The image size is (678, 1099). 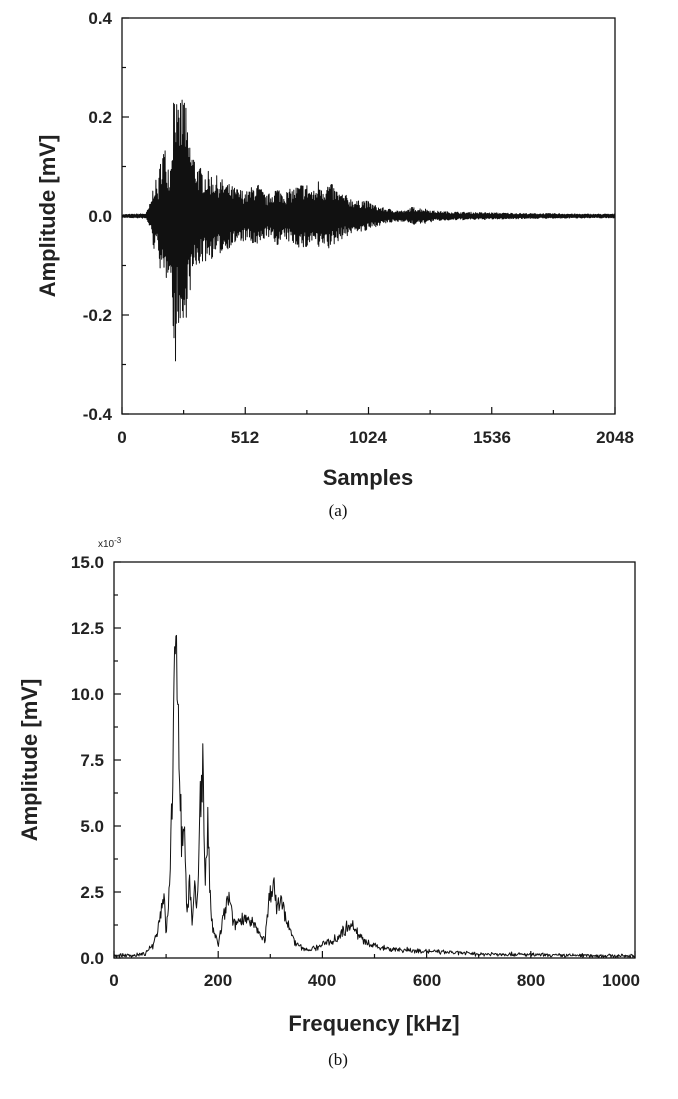 What do you see at coordinates (218, 980) in the screenshot?
I see `panel-b-x-tick-label: 200` at bounding box center [218, 980].